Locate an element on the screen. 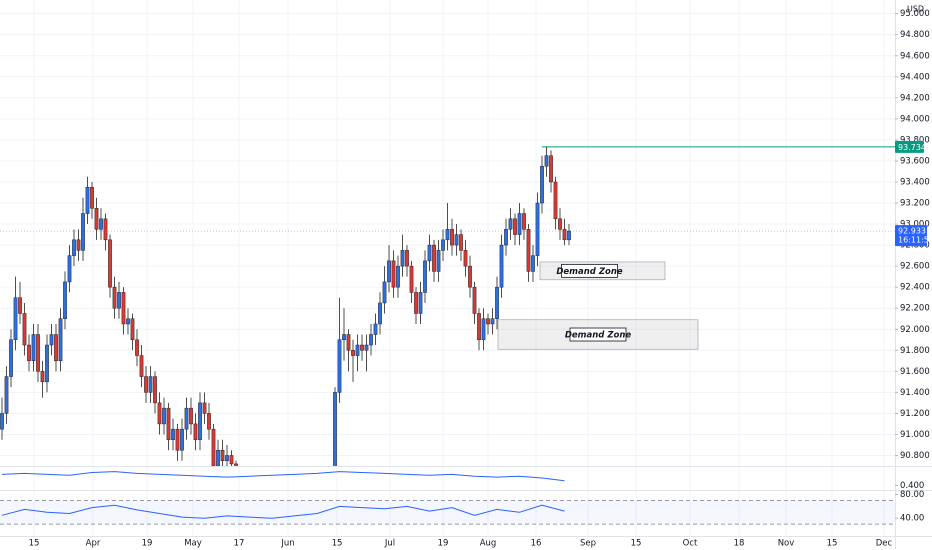  y-tick-label: 90.800 is located at coordinates (915, 456).